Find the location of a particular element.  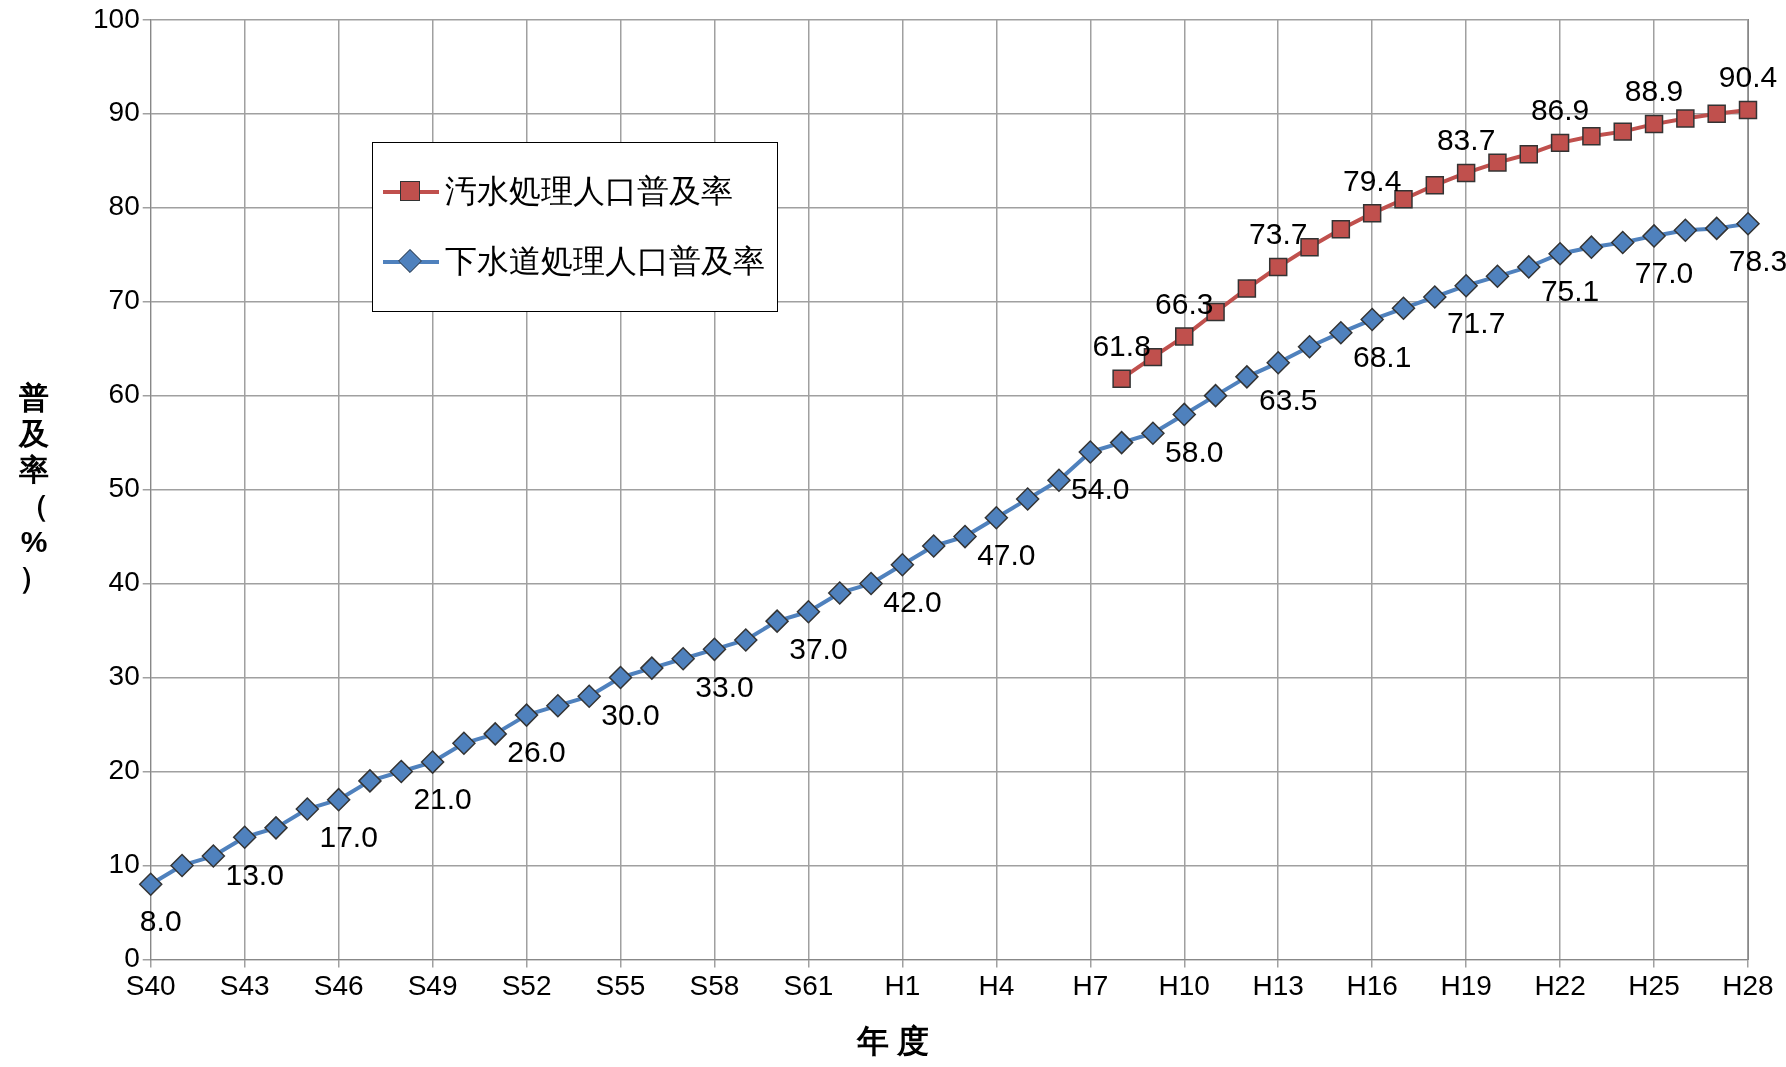

x-tick-label: H28 is located at coordinates (1748, 985).